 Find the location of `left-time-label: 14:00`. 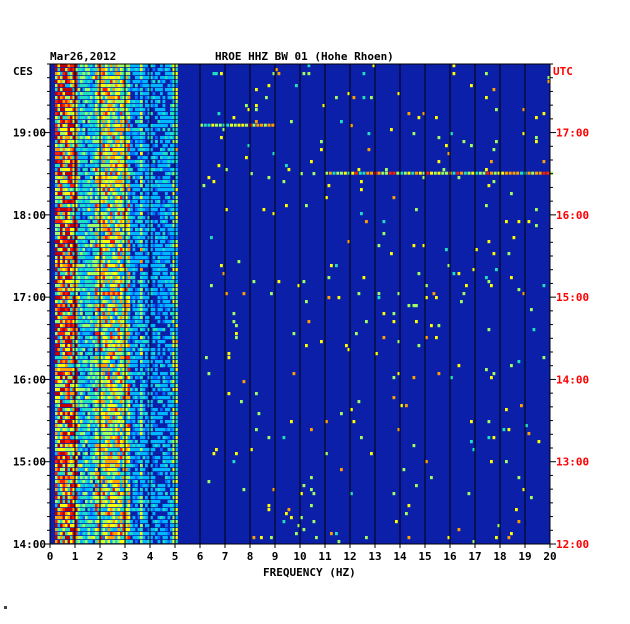

left-time-label: 14:00 is located at coordinates (29, 544).